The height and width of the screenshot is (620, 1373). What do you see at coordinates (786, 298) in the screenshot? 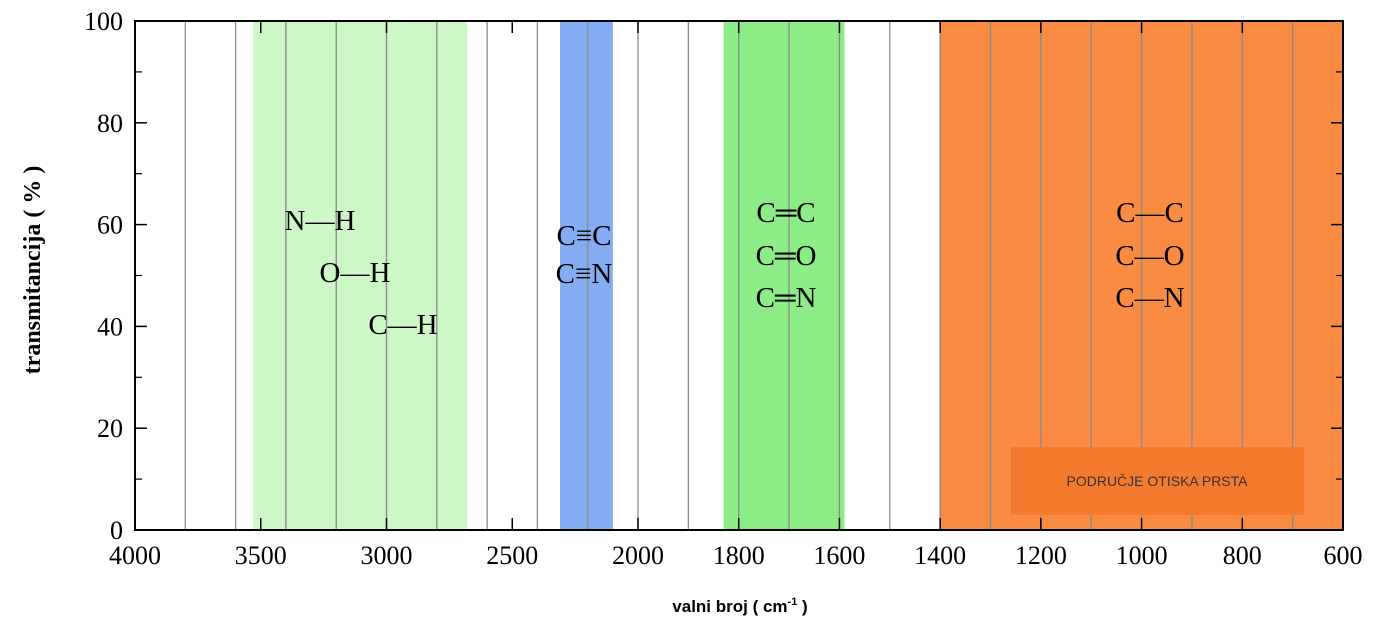
I see `bond-label-double-bonds-2: C═N` at bounding box center [786, 298].